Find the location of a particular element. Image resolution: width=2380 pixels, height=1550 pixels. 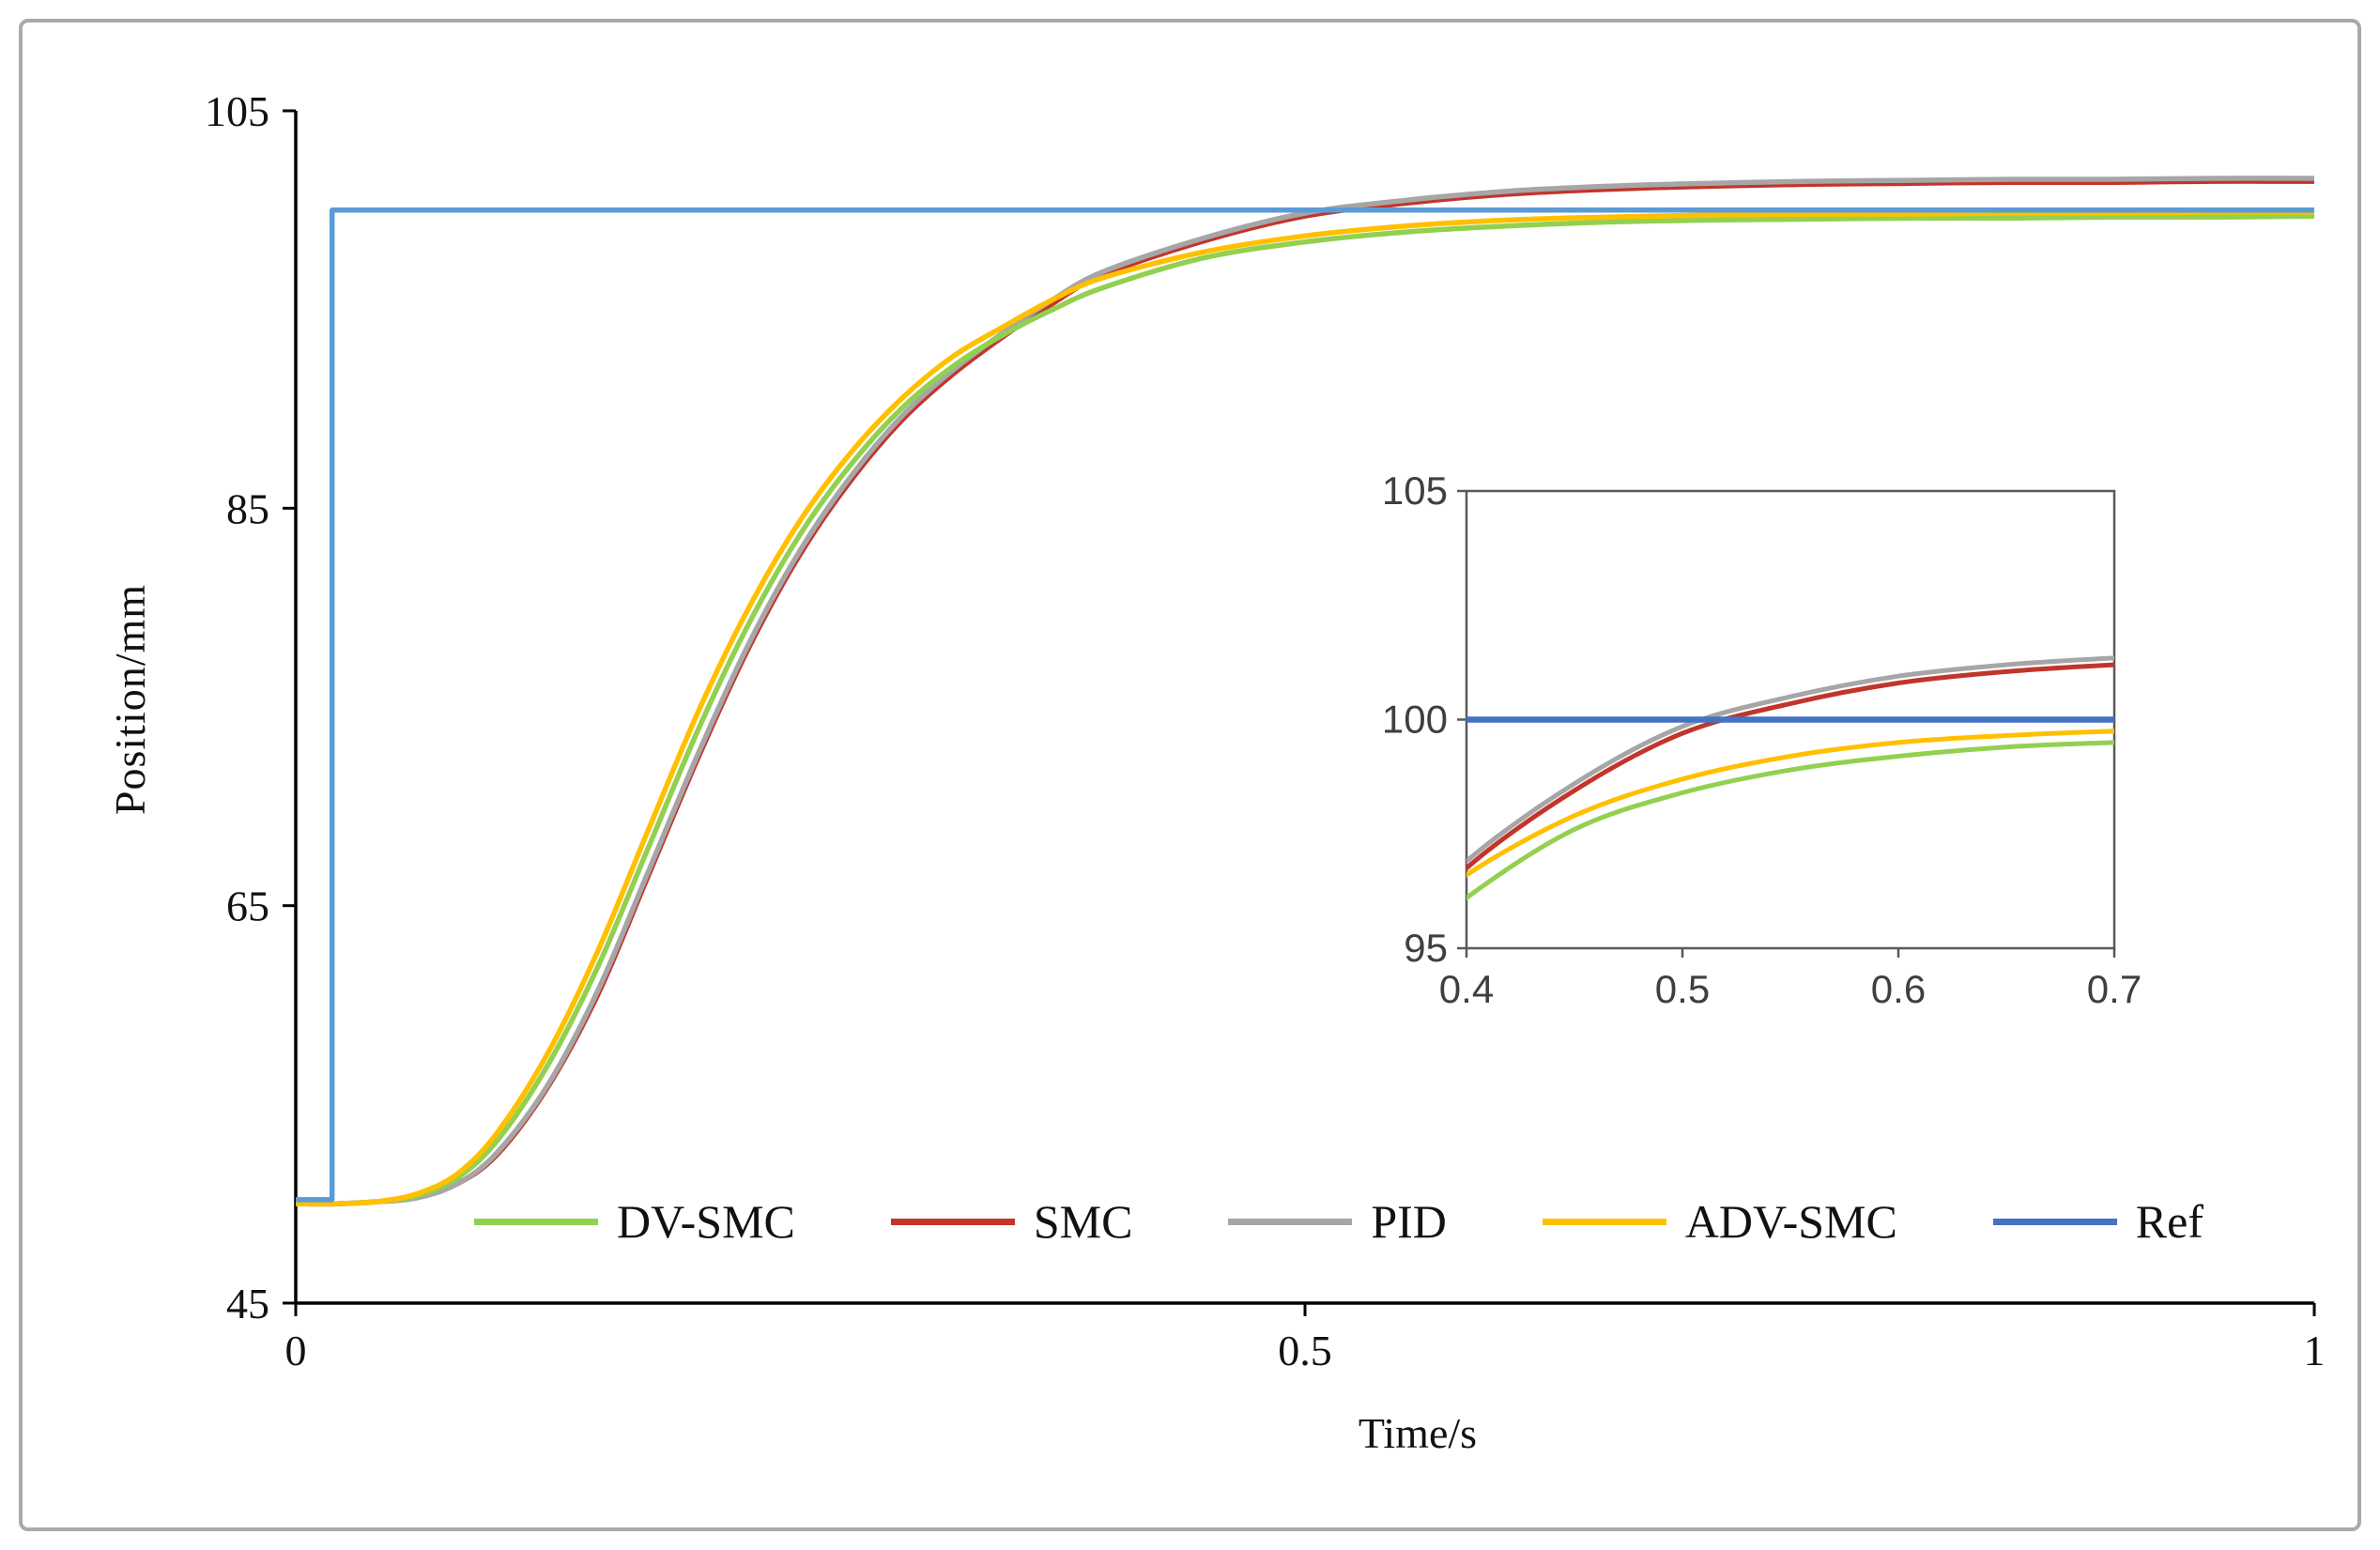

legend-item-Ref: Ref is located at coordinates (2097, 1221).